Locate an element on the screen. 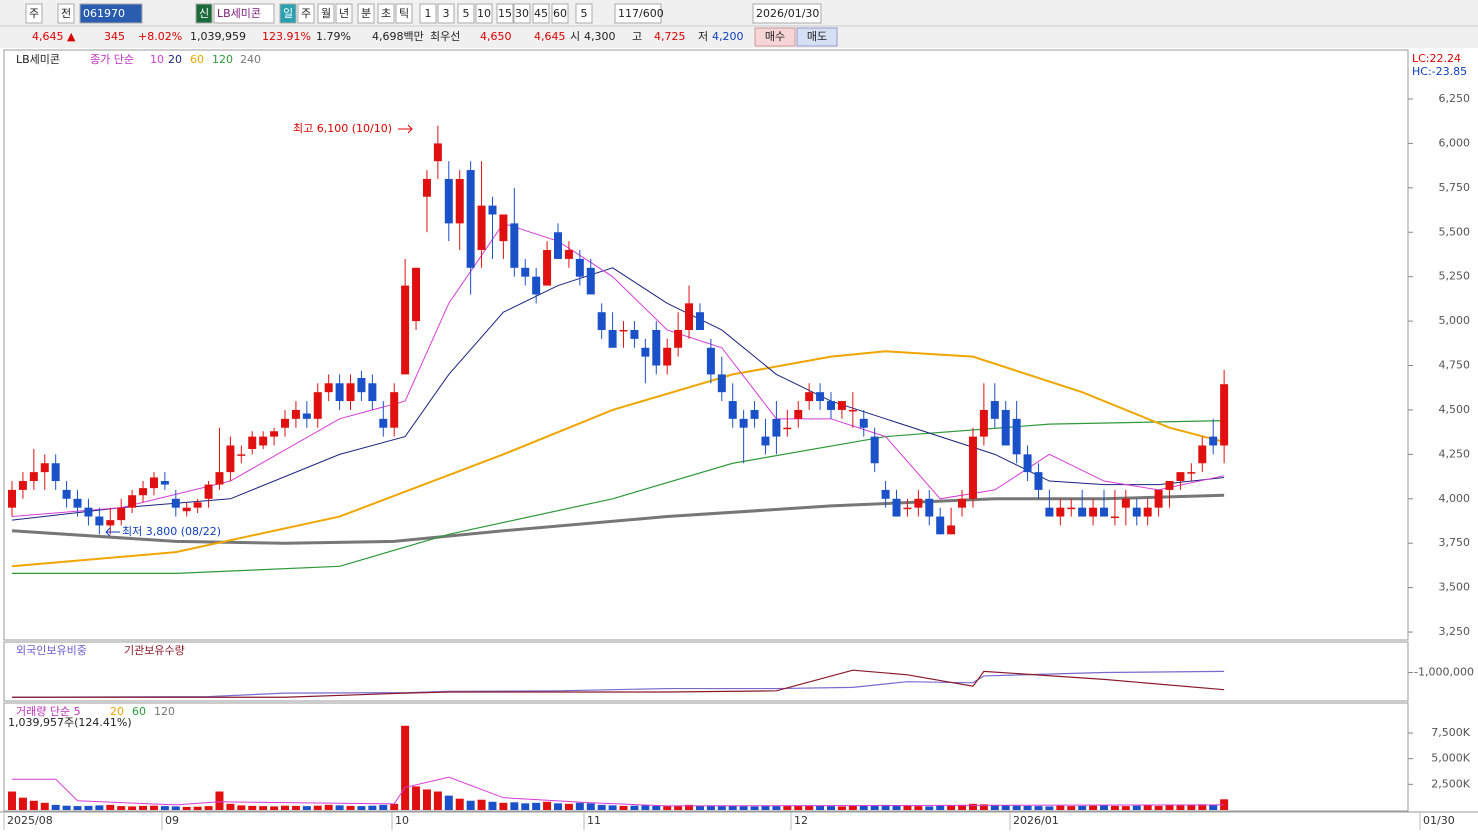 This screenshot has width=1478, height=834. low-note: 최저 3,800 (08/22) is located at coordinates (171, 531).